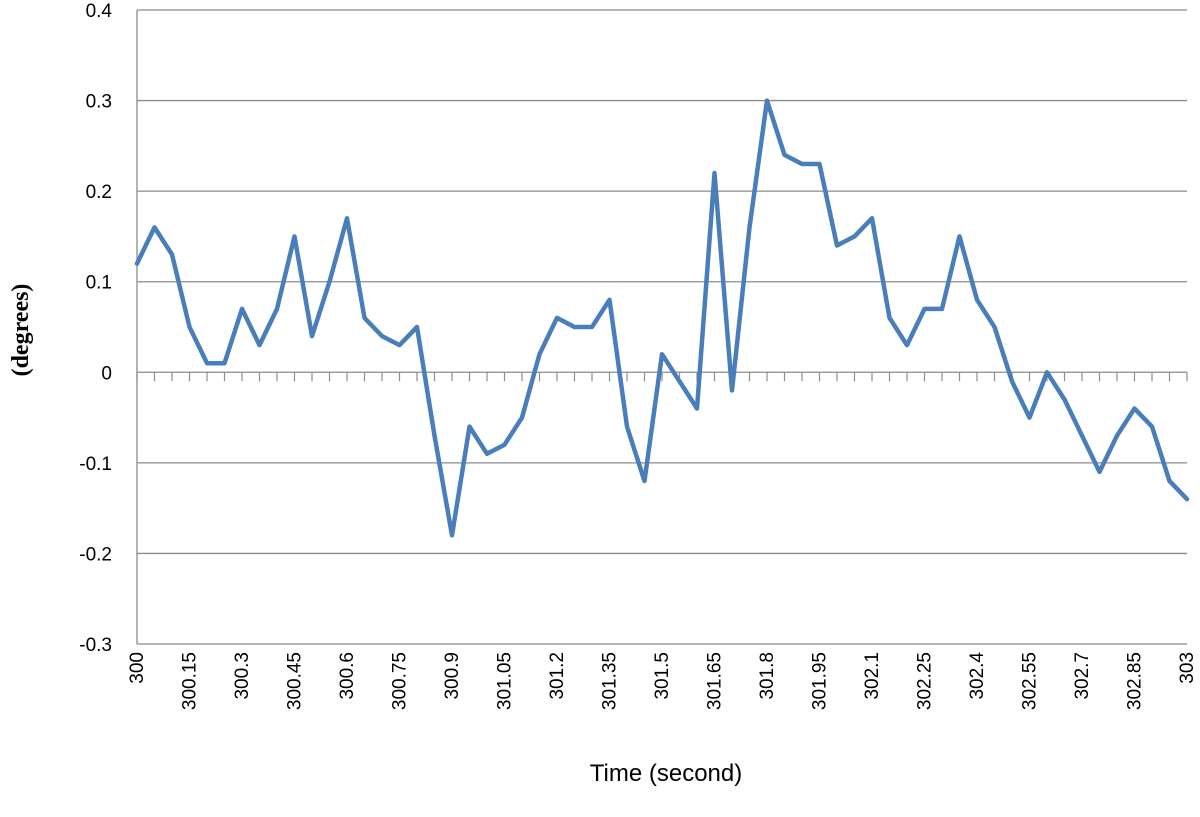  Describe the element at coordinates (1082, 676) in the screenshot. I see `x-tick-label: 302.7` at that location.